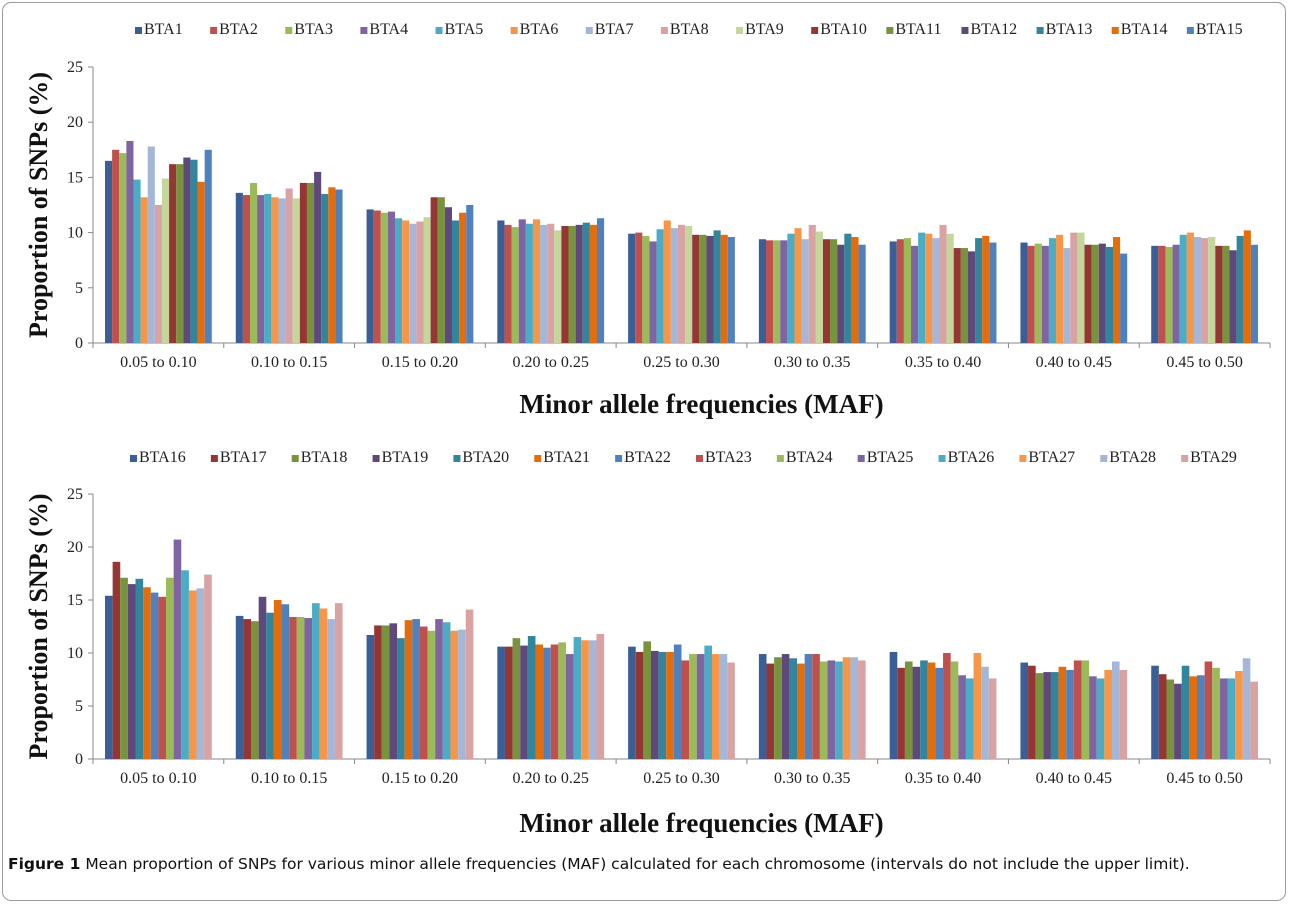 The height and width of the screenshot is (905, 1290). I want to click on legend-label-bta22: BTA22, so click(647, 457).